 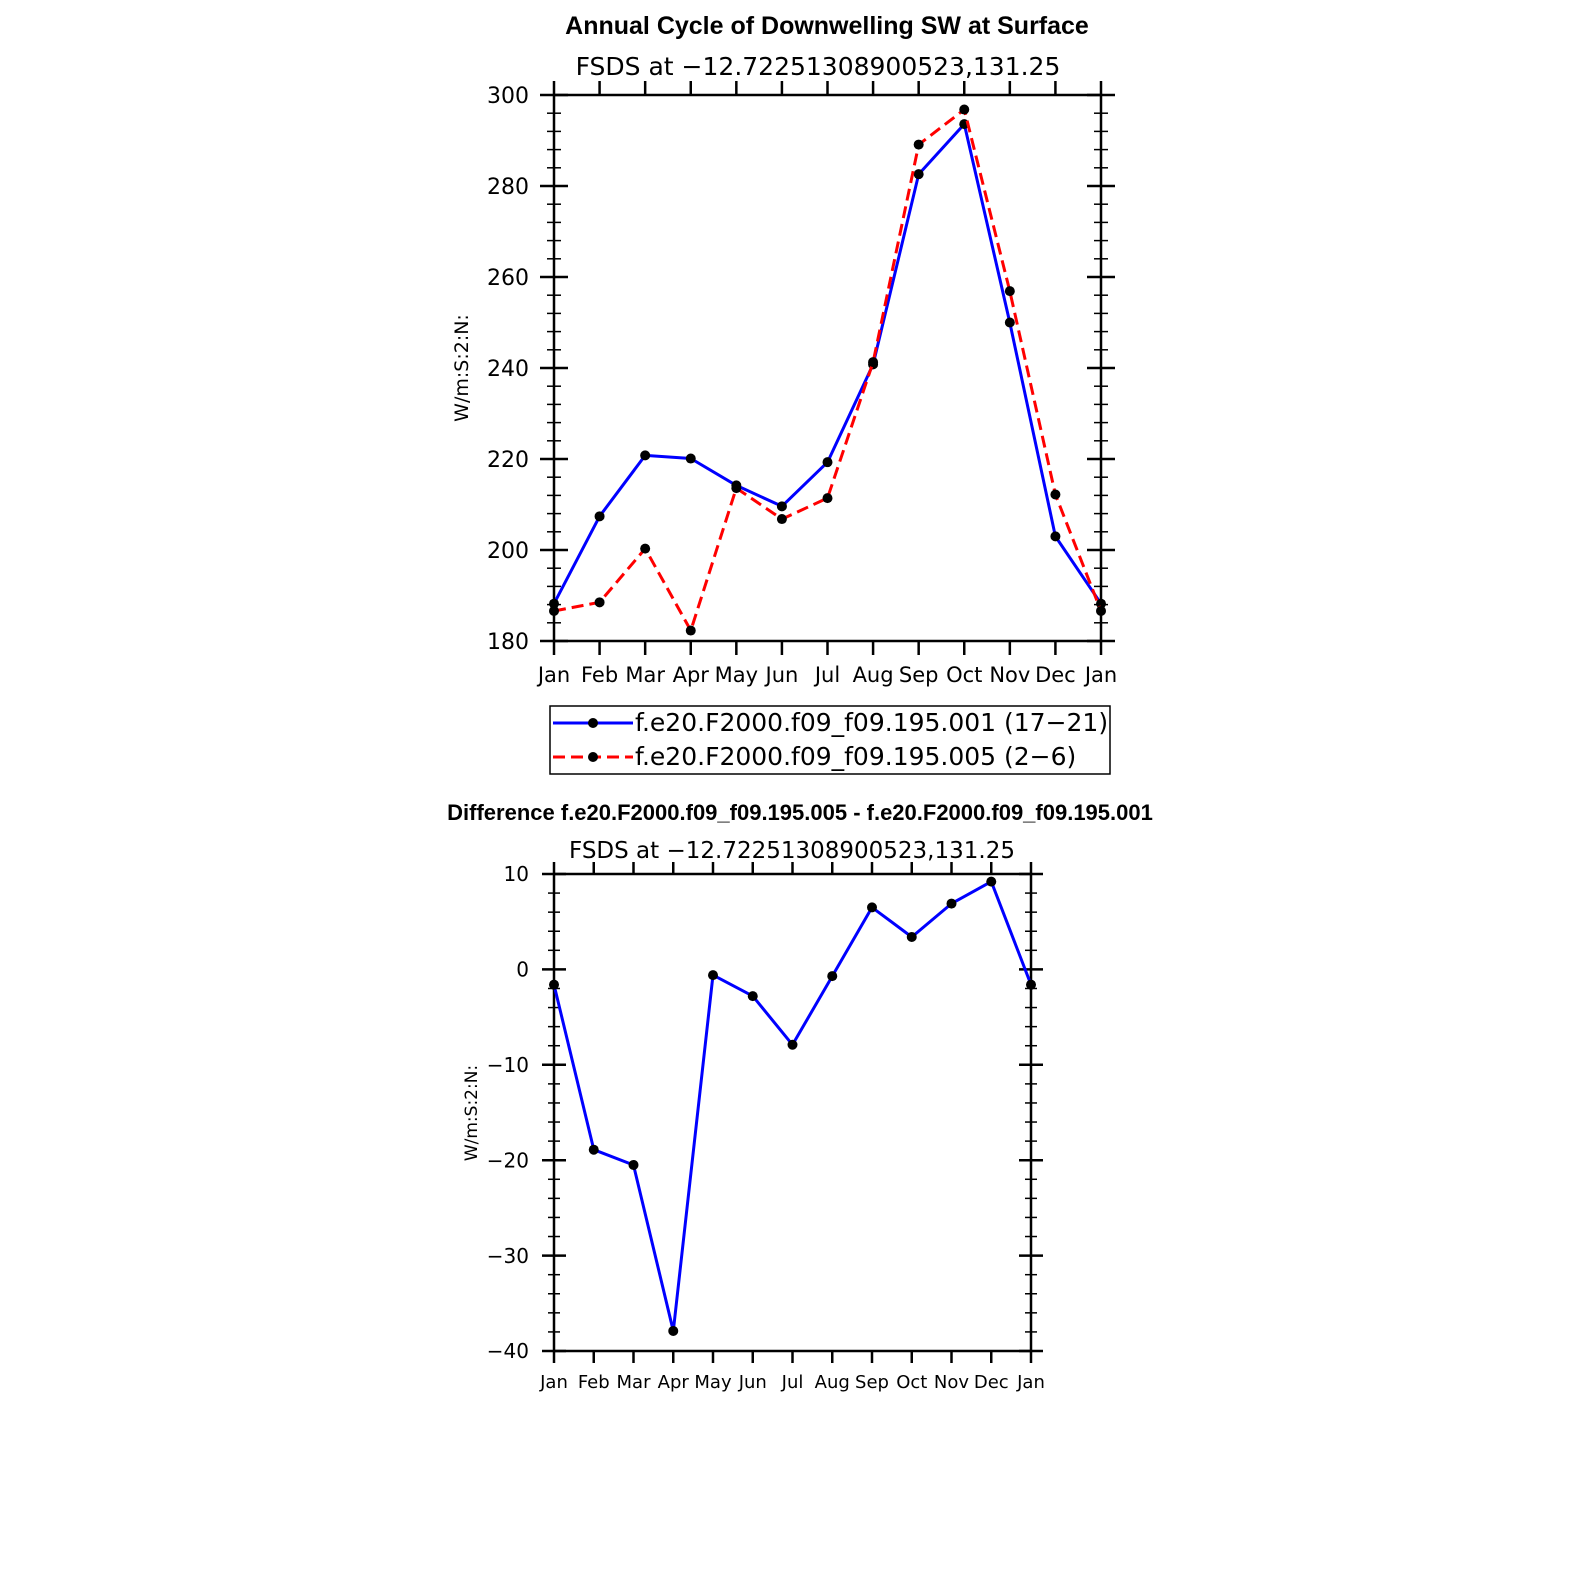 What do you see at coordinates (871, 722) in the screenshot?
I see `legend-label-series-1: f.e20.F2000.f09_f09.195.001 (17−21)` at bounding box center [871, 722].